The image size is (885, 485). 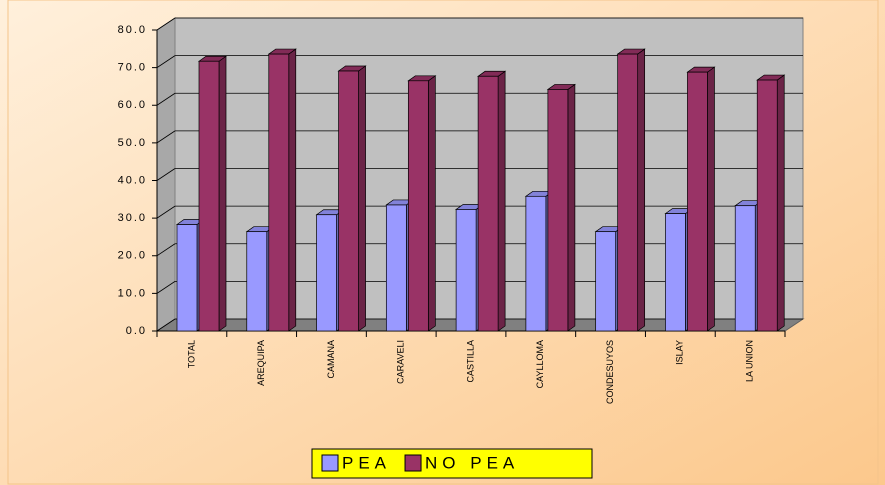 What do you see at coordinates (680, 352) in the screenshot?
I see `x-tick-label: ISLAY` at bounding box center [680, 352].